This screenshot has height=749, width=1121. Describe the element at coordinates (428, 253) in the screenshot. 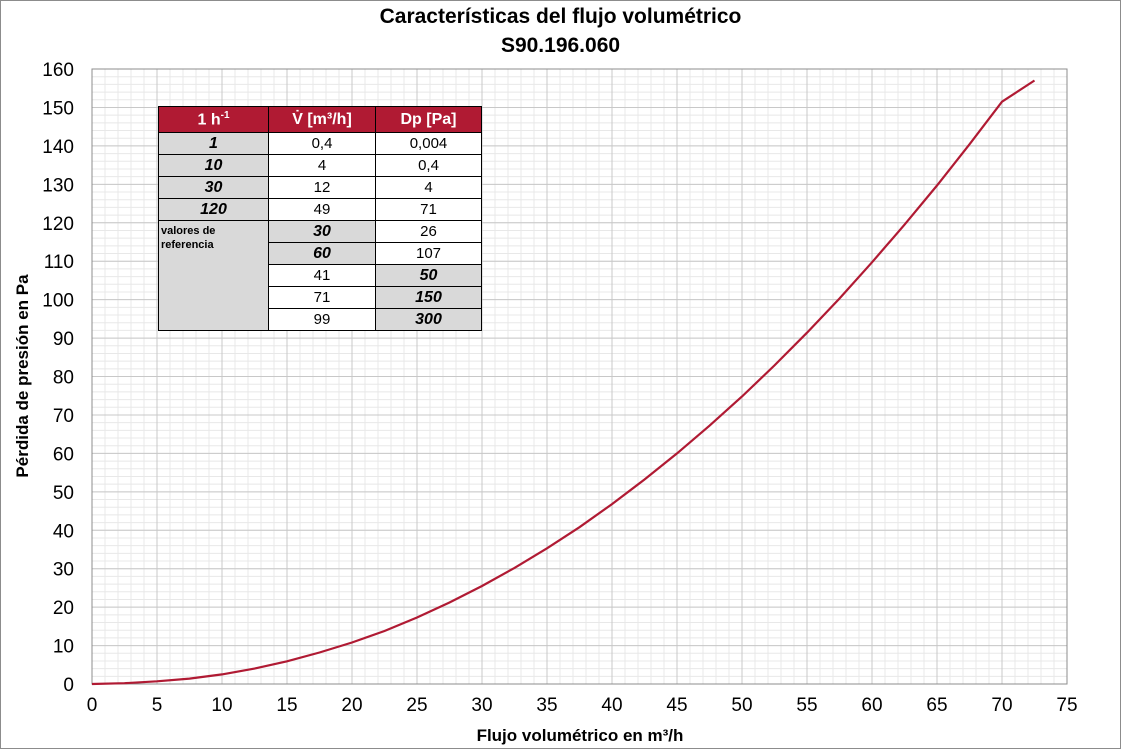

I see `table-cell: 107` at that location.